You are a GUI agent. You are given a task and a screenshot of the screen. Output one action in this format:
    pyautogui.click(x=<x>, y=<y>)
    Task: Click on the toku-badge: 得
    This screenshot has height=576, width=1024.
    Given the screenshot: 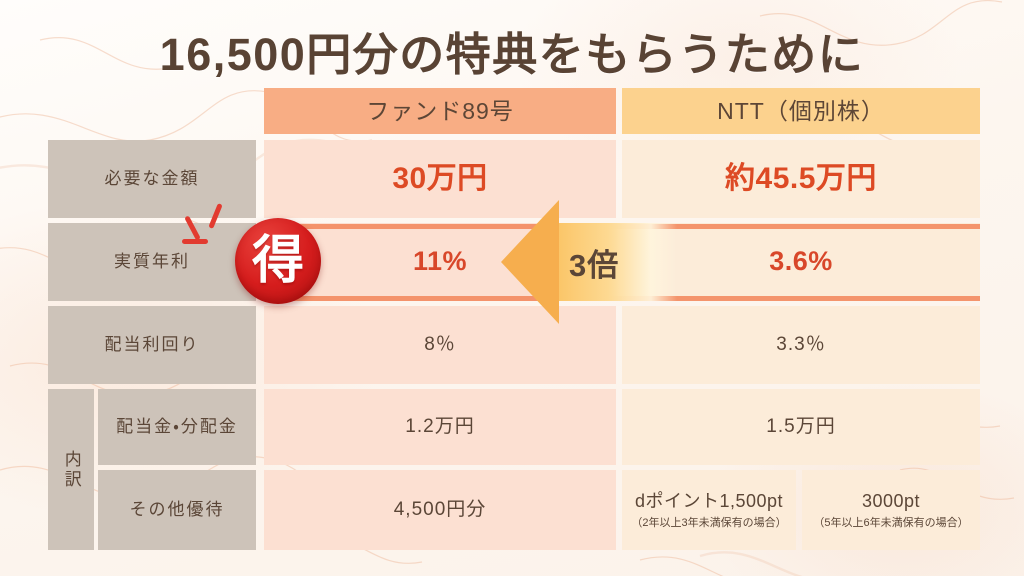 What is the action you would take?
    pyautogui.click(x=278, y=261)
    